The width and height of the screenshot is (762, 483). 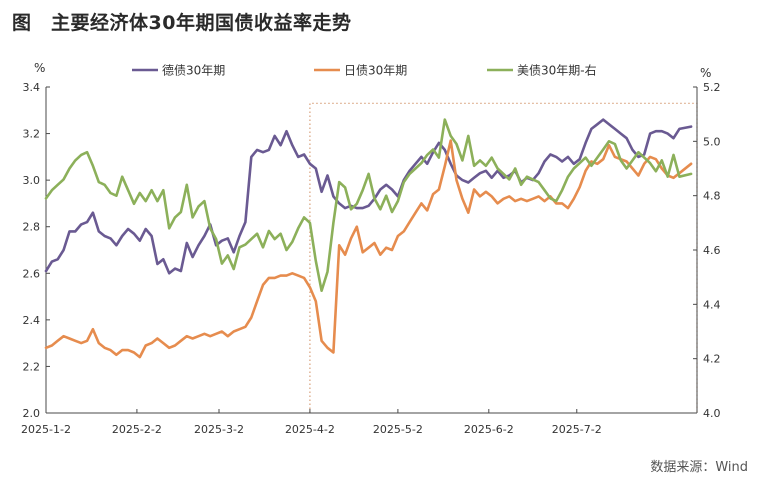 I want to click on left-unit-label: %, so click(x=39, y=68).